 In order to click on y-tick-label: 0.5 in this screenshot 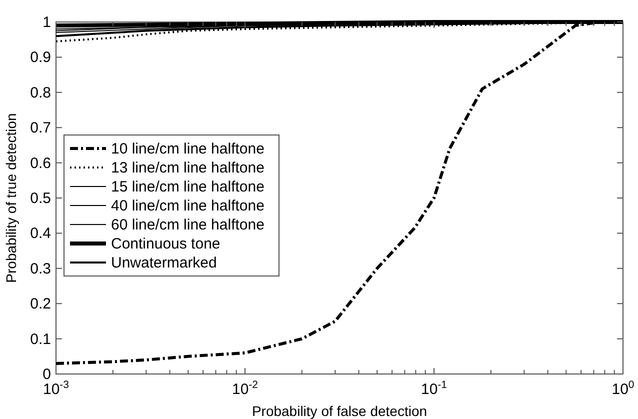, I will do `click(40, 198)`.